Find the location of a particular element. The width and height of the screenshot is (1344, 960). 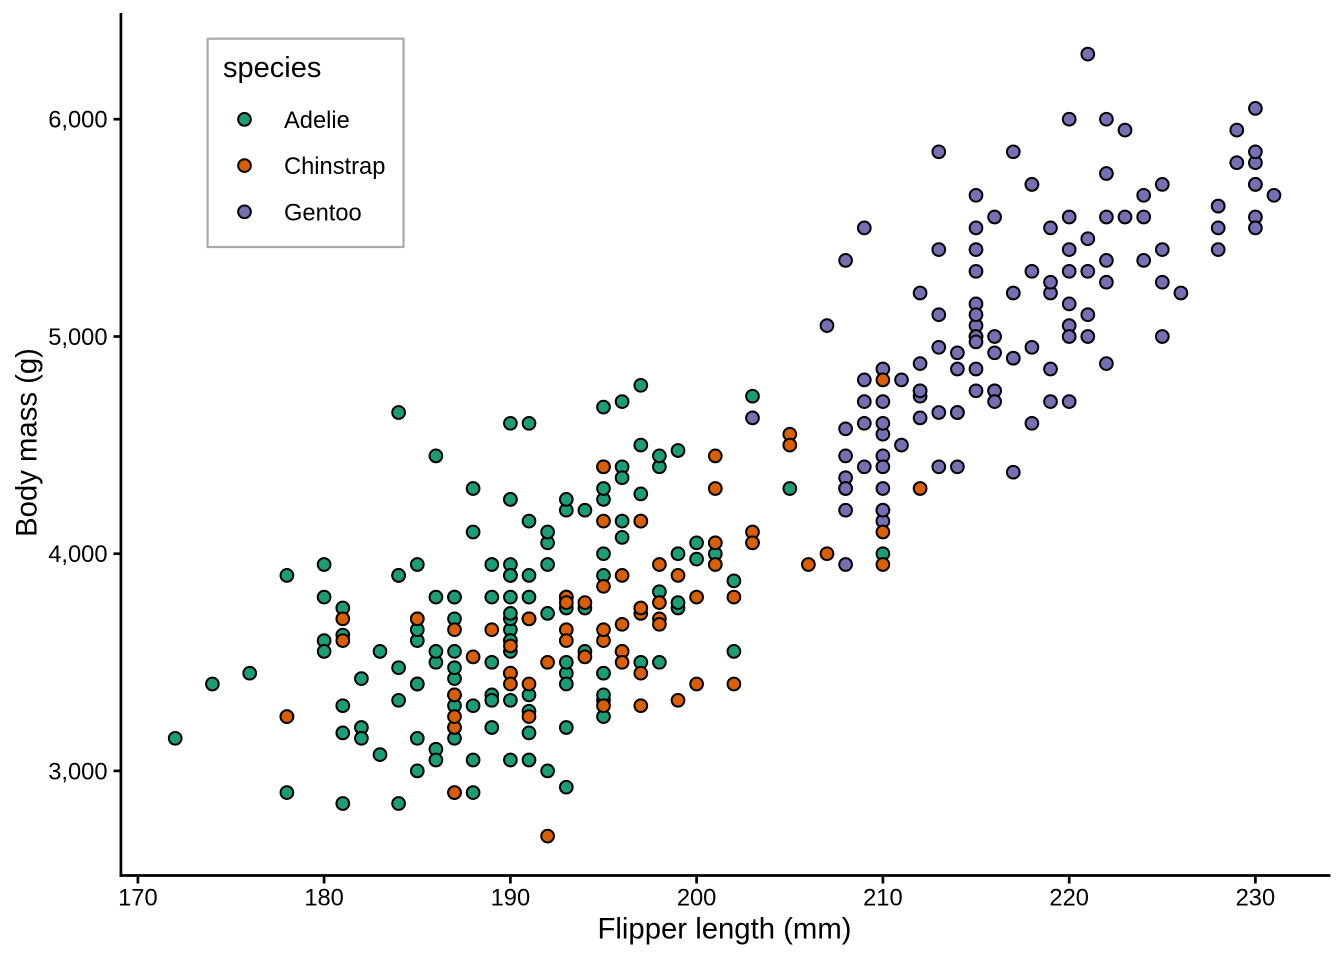

svg-text: 180 is located at coordinates (324, 899).